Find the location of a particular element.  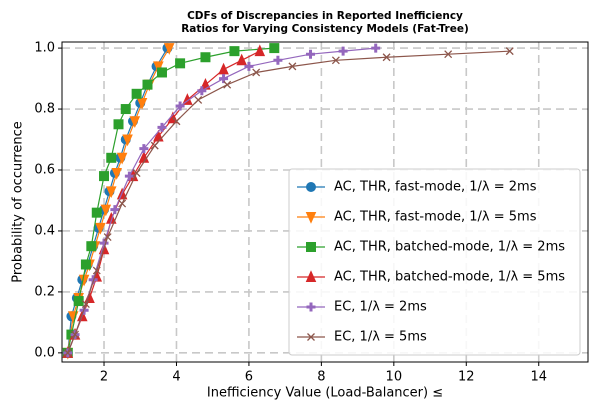

legend-label: EC, 1/λ = 2ms is located at coordinates (380, 307).